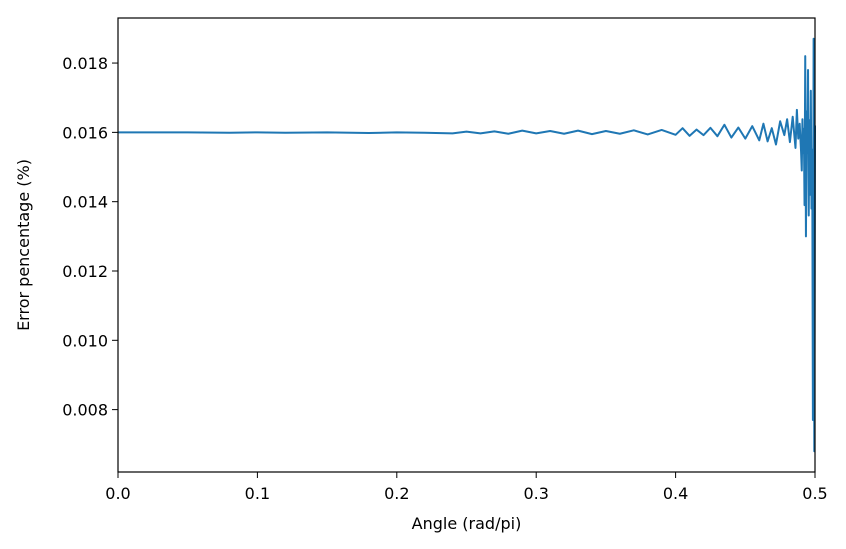  Describe the element at coordinates (814, 493) in the screenshot. I see `x-tick-label: 0.5` at that location.